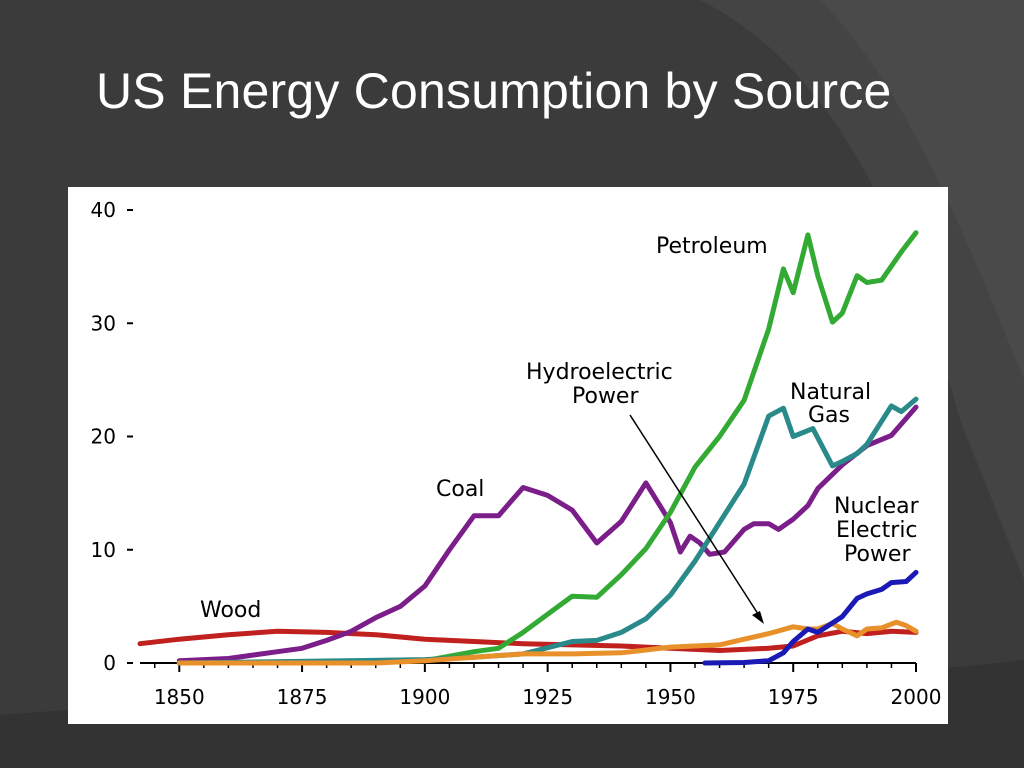  Describe the element at coordinates (696, 519) in the screenshot. I see `hydro-pointer-arrow` at that location.